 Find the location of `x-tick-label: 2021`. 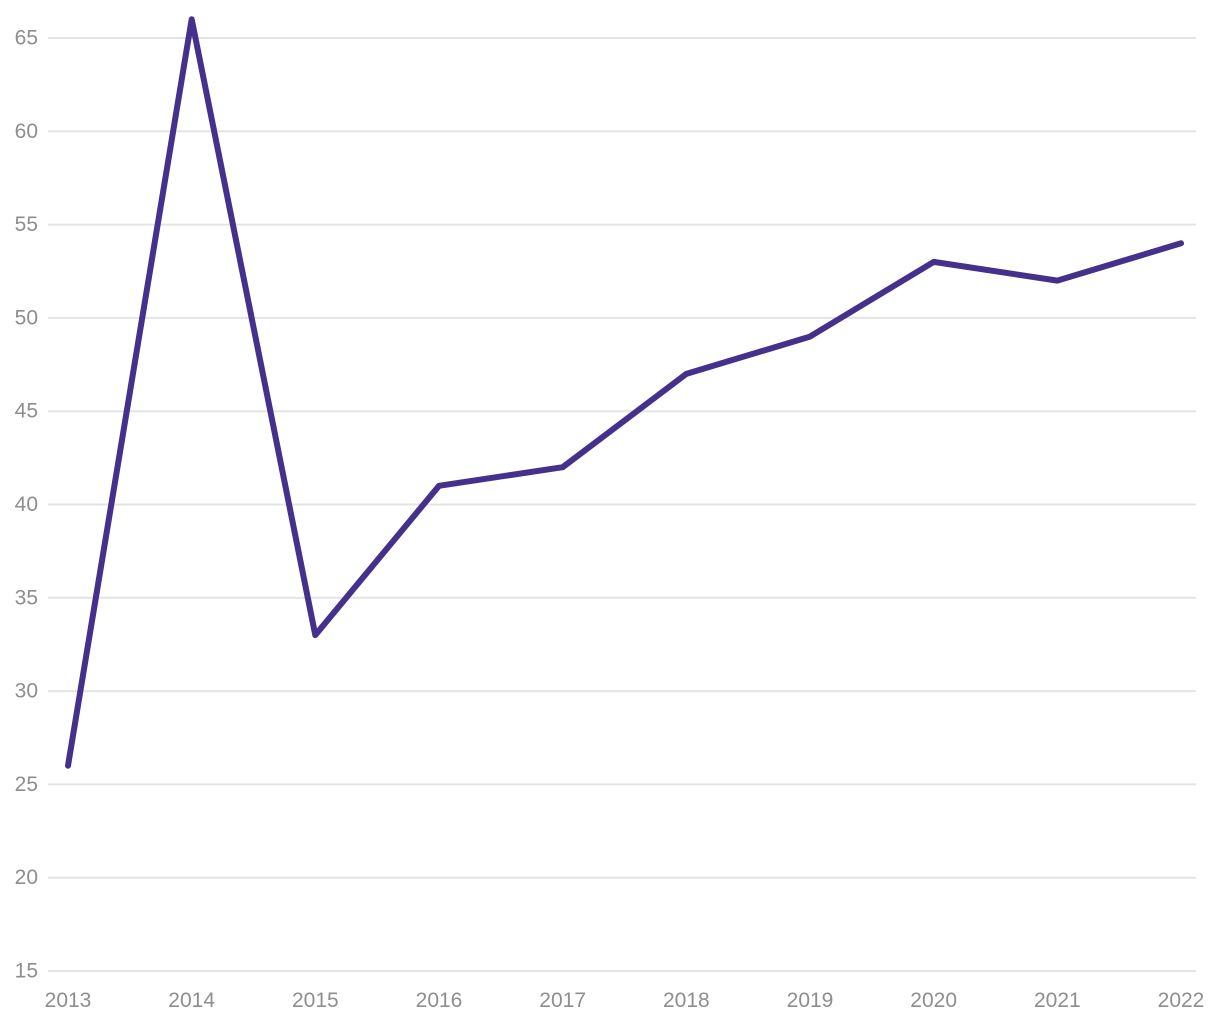

x-tick-label: 2021 is located at coordinates (1057, 1000).